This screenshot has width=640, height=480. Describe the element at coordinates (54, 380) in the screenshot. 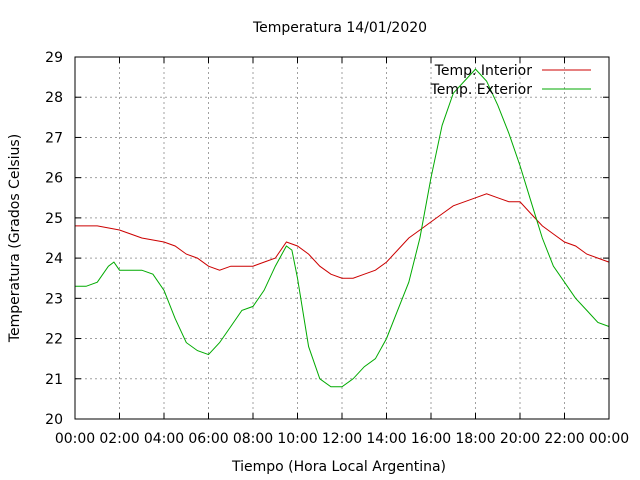

I see `y-tick-label: 21` at that location.